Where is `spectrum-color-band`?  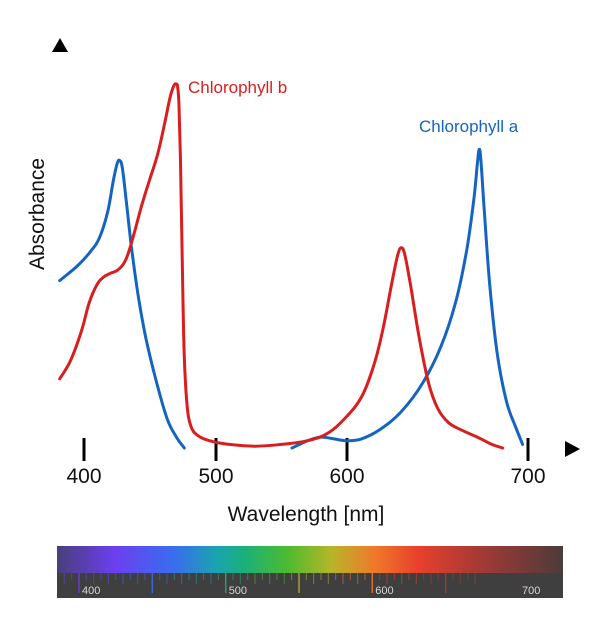 spectrum-color-band is located at coordinates (310, 559).